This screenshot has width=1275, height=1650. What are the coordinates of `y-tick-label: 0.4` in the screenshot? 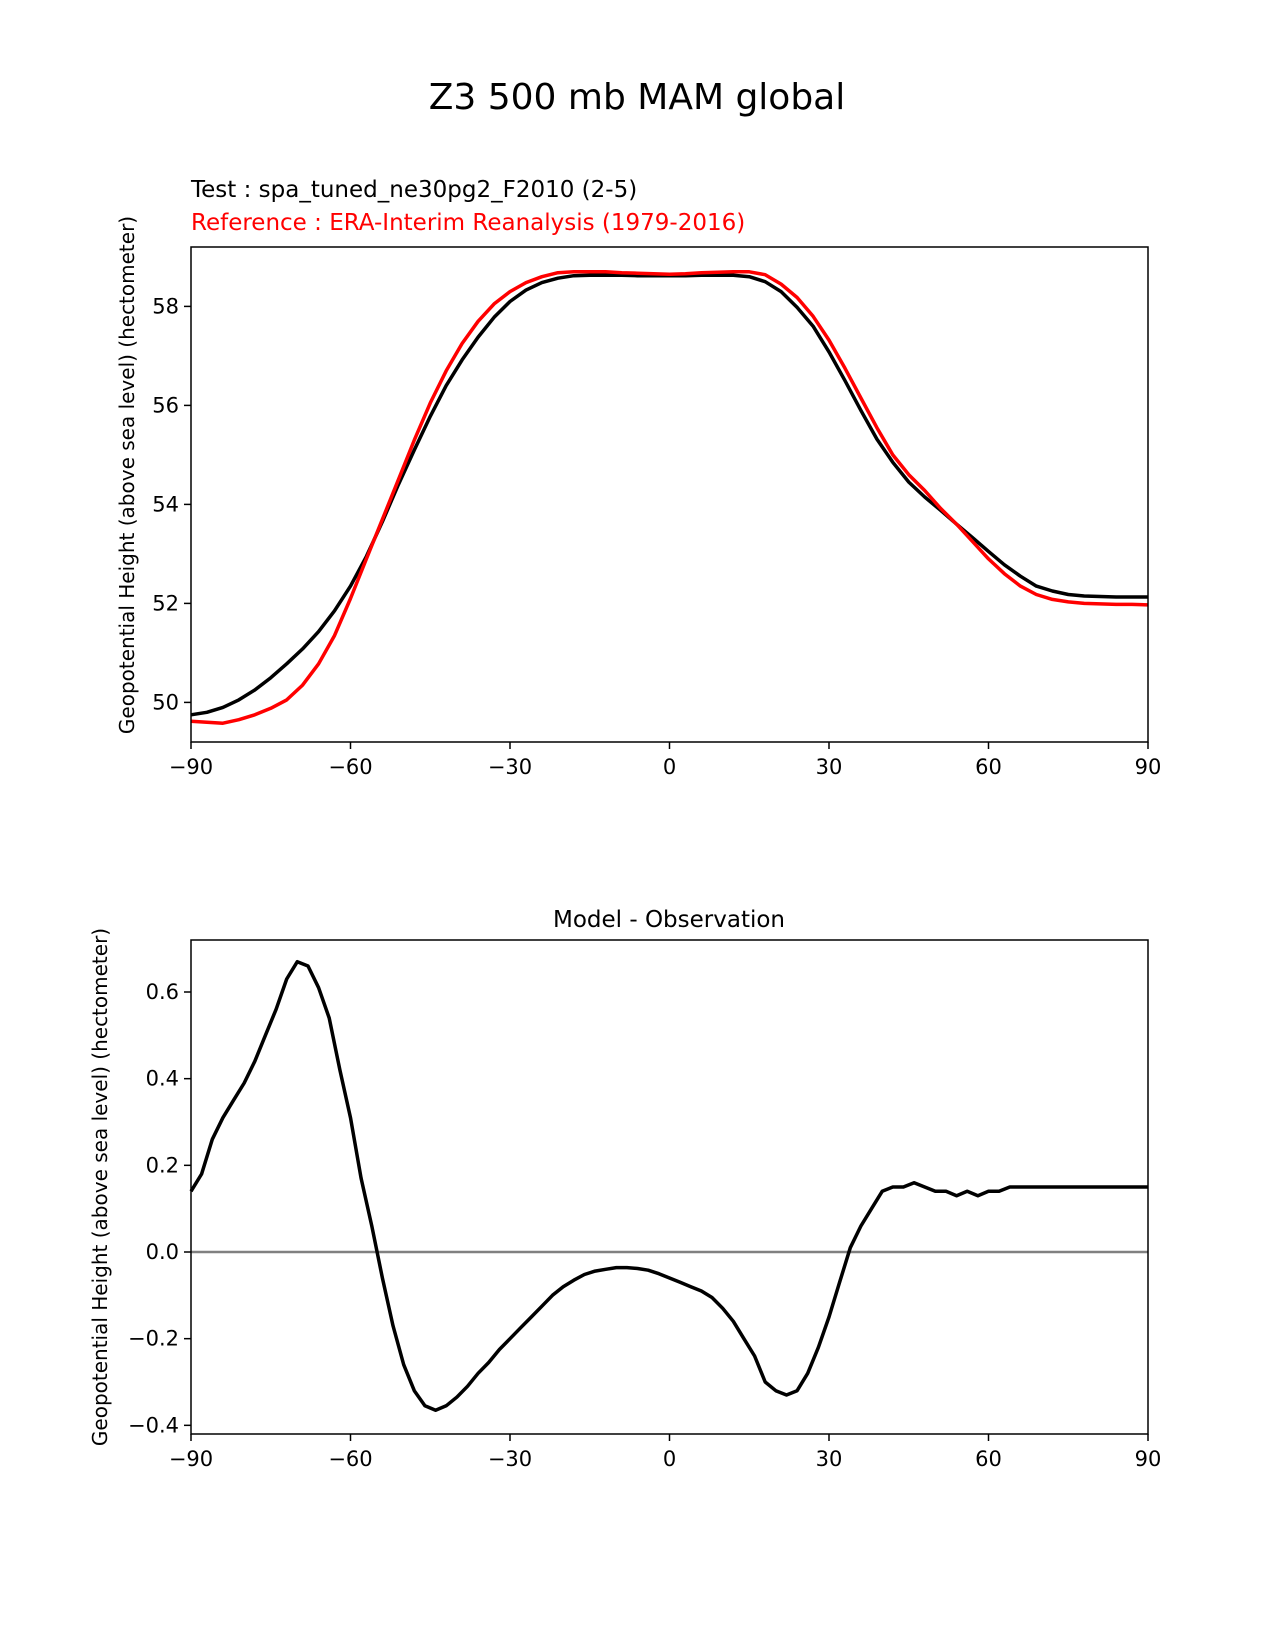 It's located at (162, 1079).